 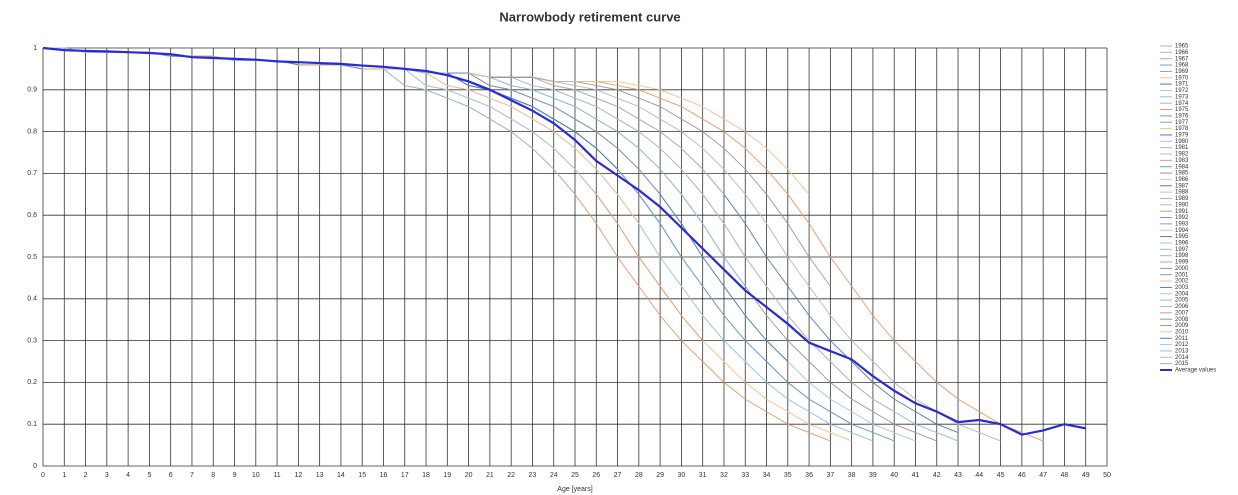 I want to click on legend-label: 2002, so click(x=1182, y=282).